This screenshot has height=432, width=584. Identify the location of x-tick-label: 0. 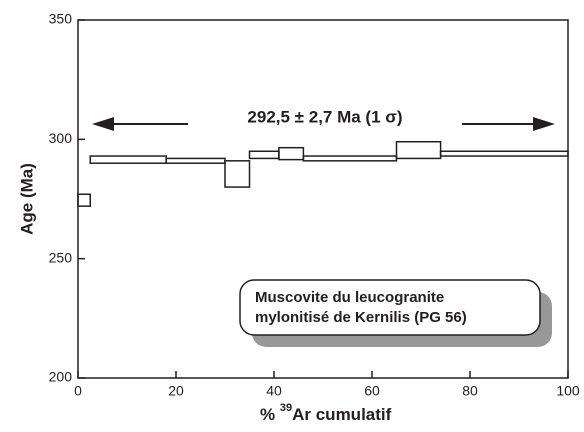
(78, 391).